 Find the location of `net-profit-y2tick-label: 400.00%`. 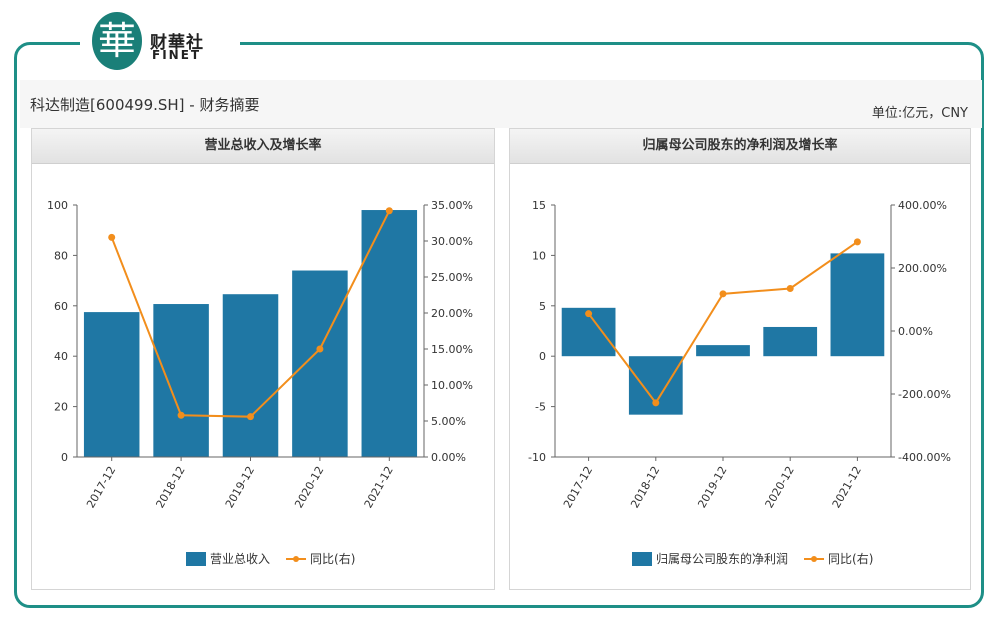

net-profit-y2tick-label: 400.00% is located at coordinates (922, 205).